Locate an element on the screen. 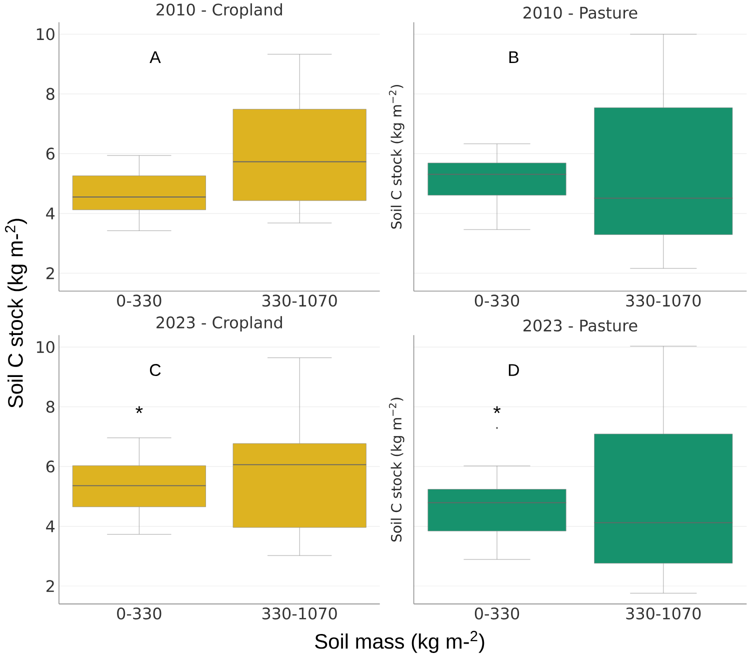  y-axis-title: Soil C stock (kg m-$^{2}$) is located at coordinates (16, 313).